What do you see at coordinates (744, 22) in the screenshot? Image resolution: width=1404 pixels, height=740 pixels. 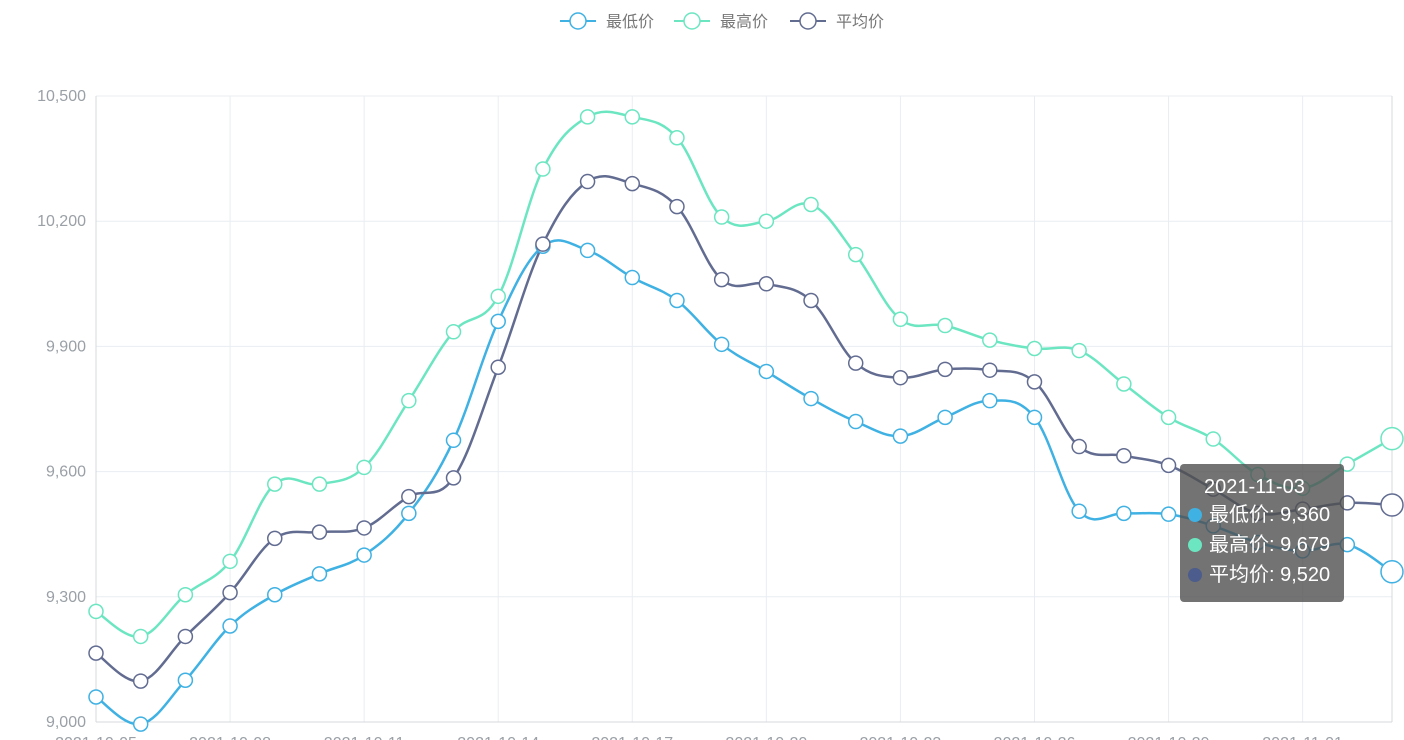 I see `legend-label-high: 最高价` at bounding box center [744, 22].